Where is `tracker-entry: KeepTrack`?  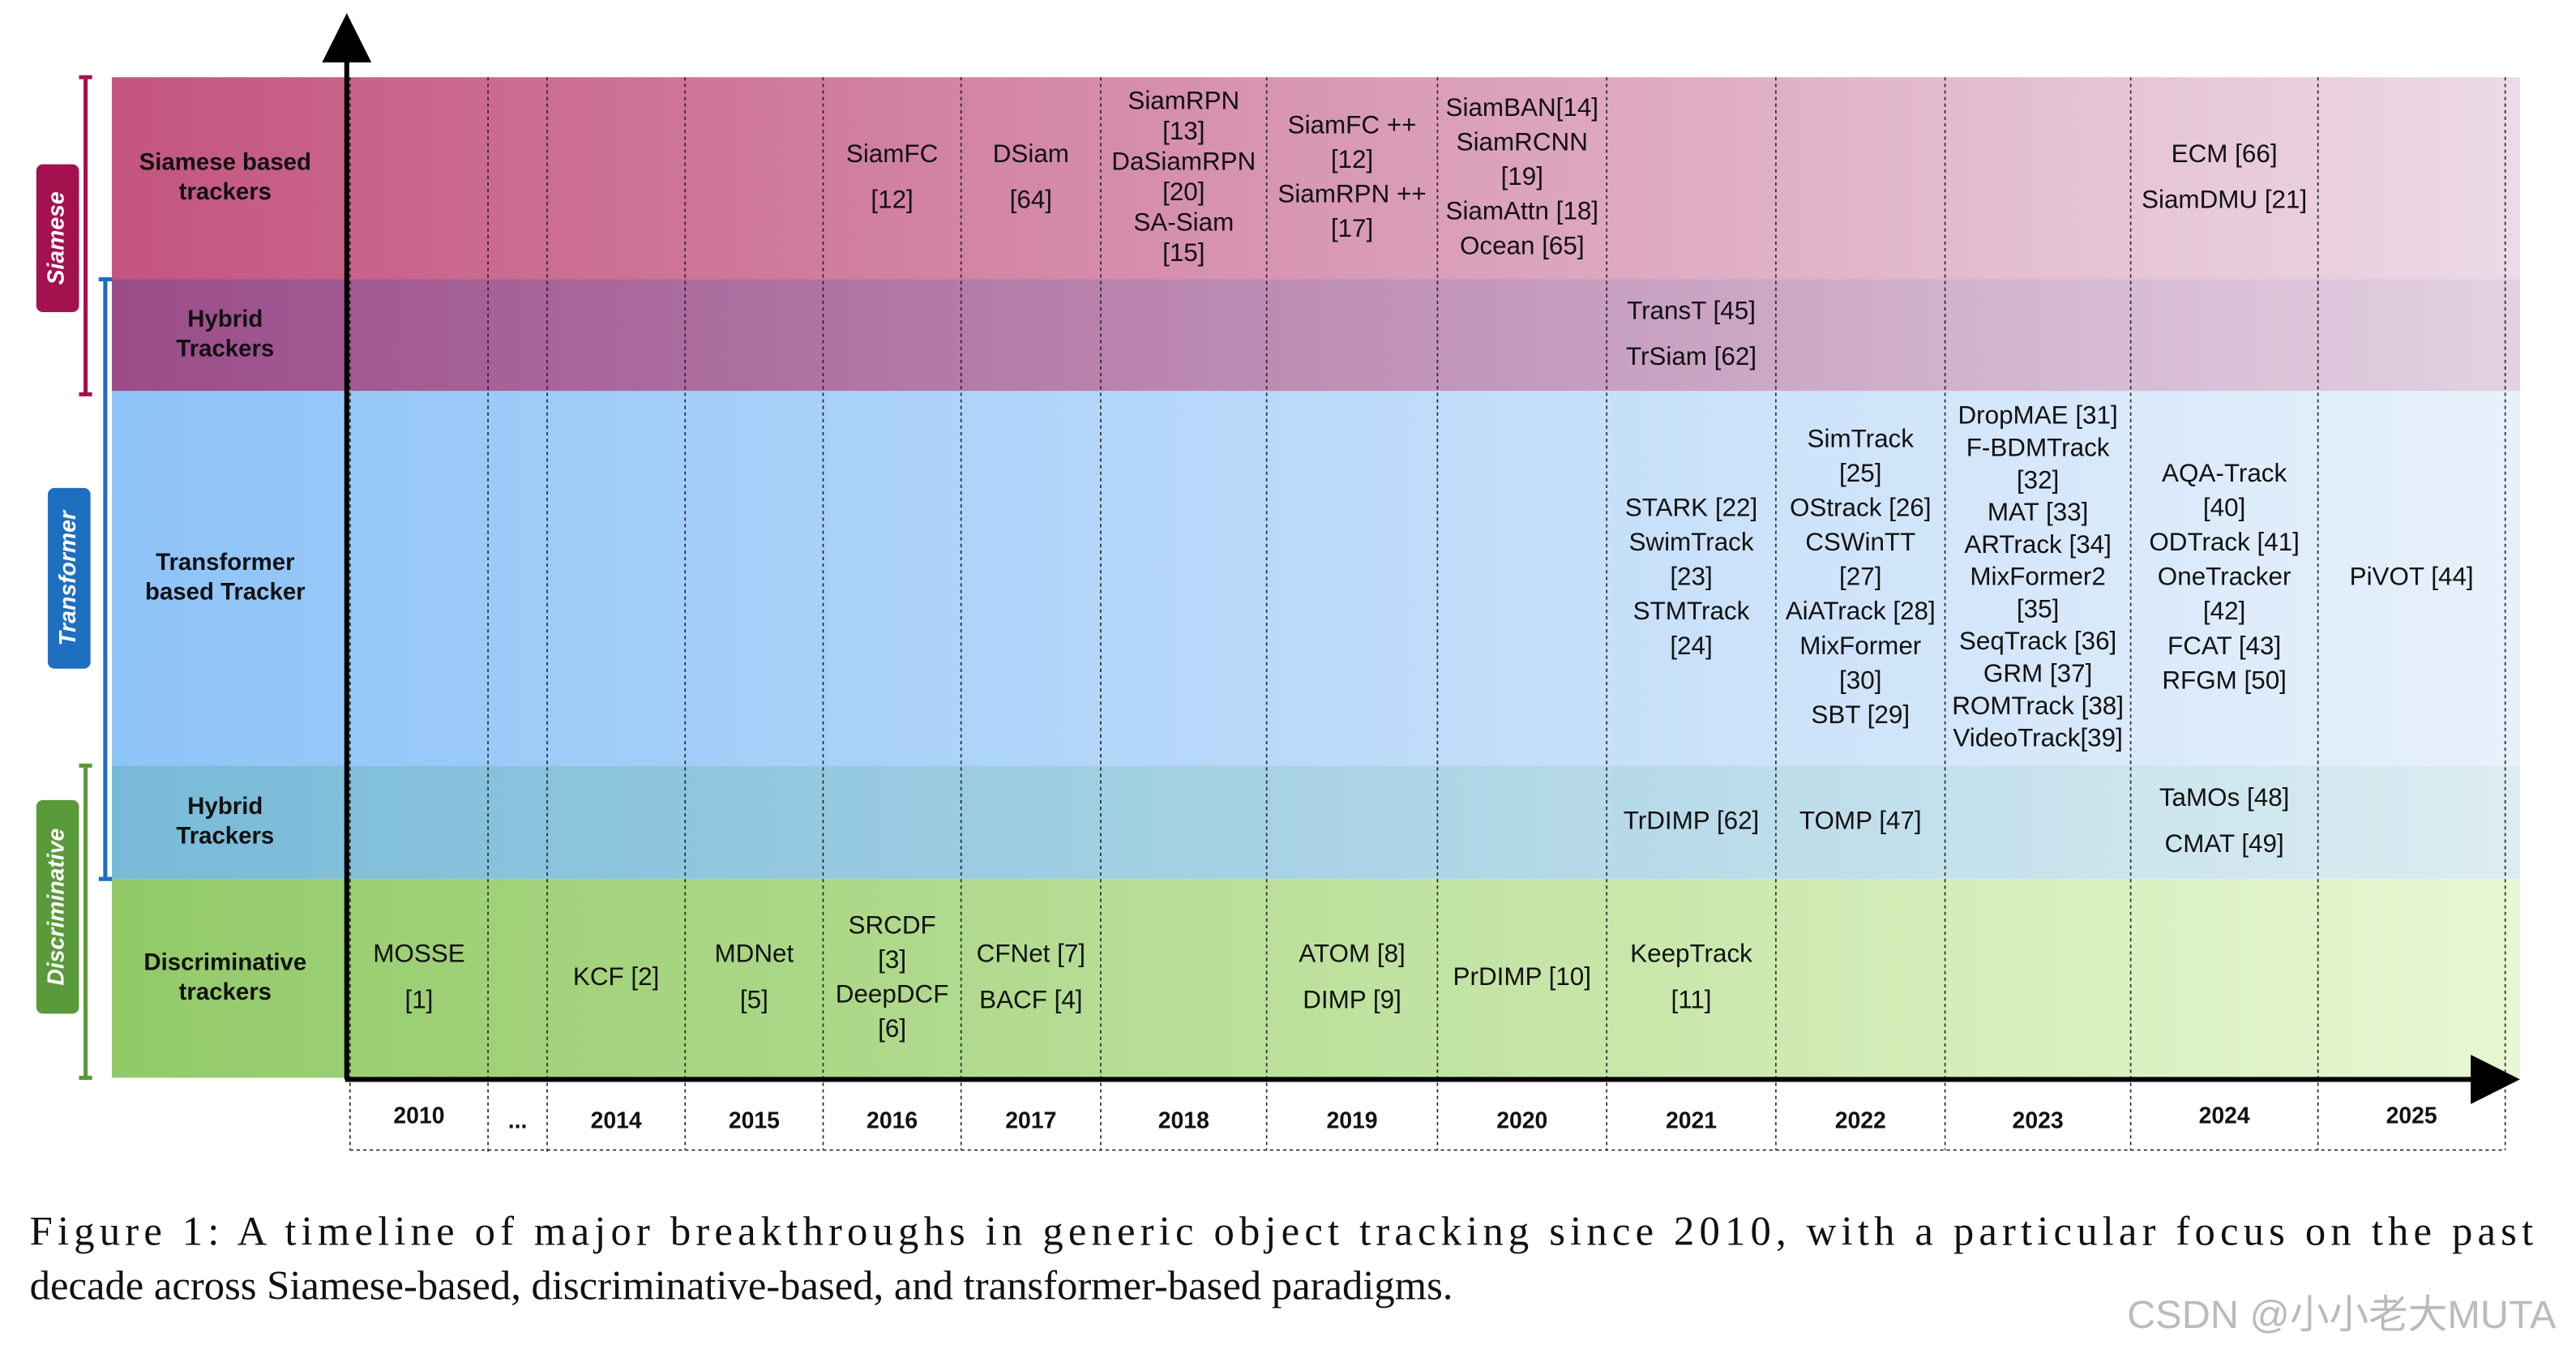 tracker-entry: KeepTrack is located at coordinates (1691, 954).